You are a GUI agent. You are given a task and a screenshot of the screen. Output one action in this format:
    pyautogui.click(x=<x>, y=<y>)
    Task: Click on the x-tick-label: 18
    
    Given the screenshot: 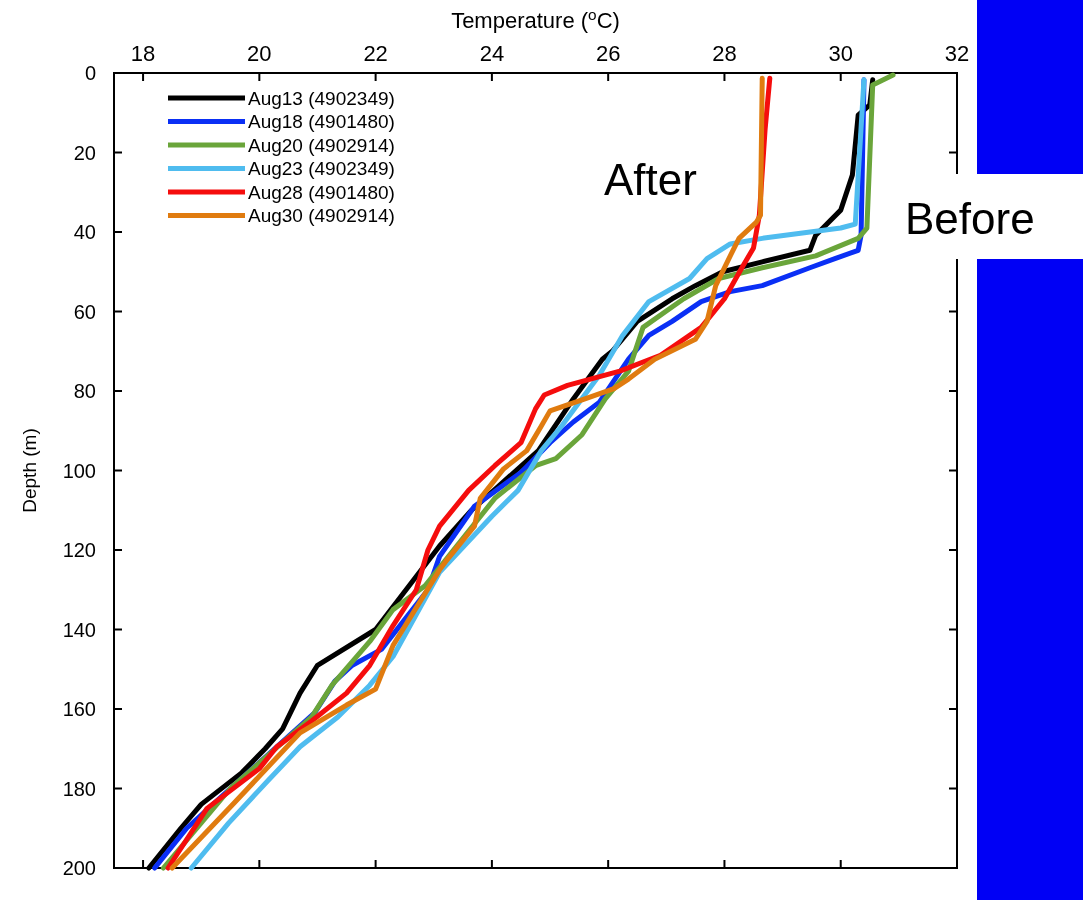 What is the action you would take?
    pyautogui.click(x=143, y=53)
    